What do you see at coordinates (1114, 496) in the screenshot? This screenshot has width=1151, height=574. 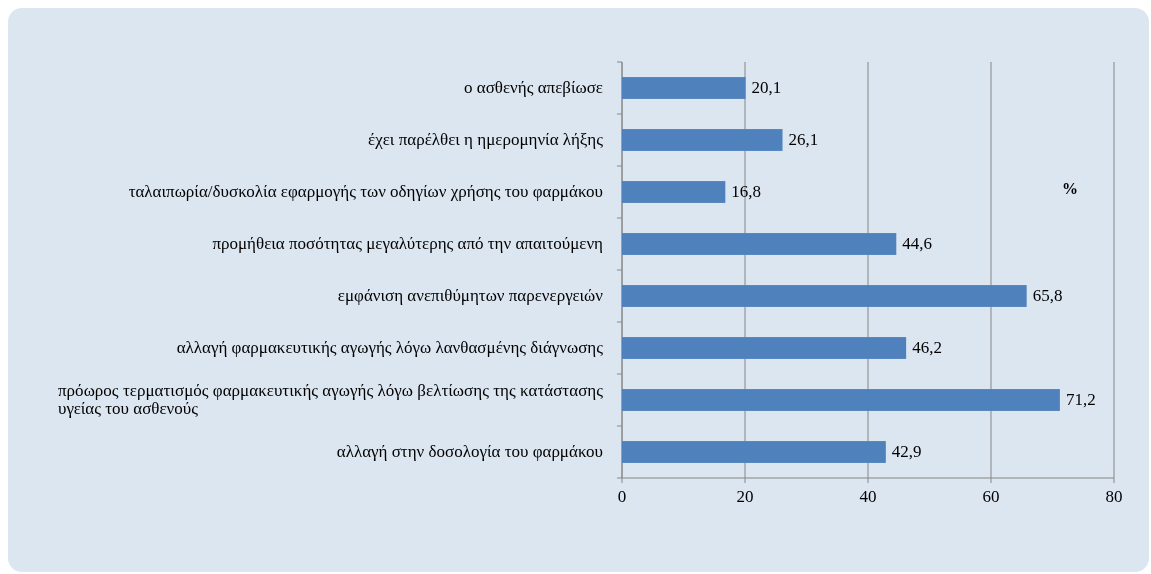 I see `x-tick-label: 80` at bounding box center [1114, 496].